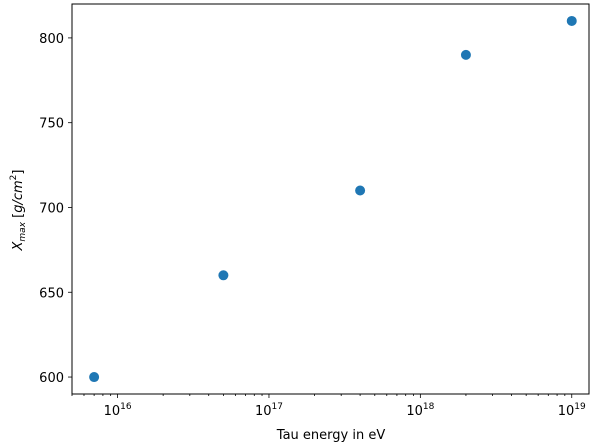  I want to click on y-axis-label-unit-close: ], so click(18, 172).